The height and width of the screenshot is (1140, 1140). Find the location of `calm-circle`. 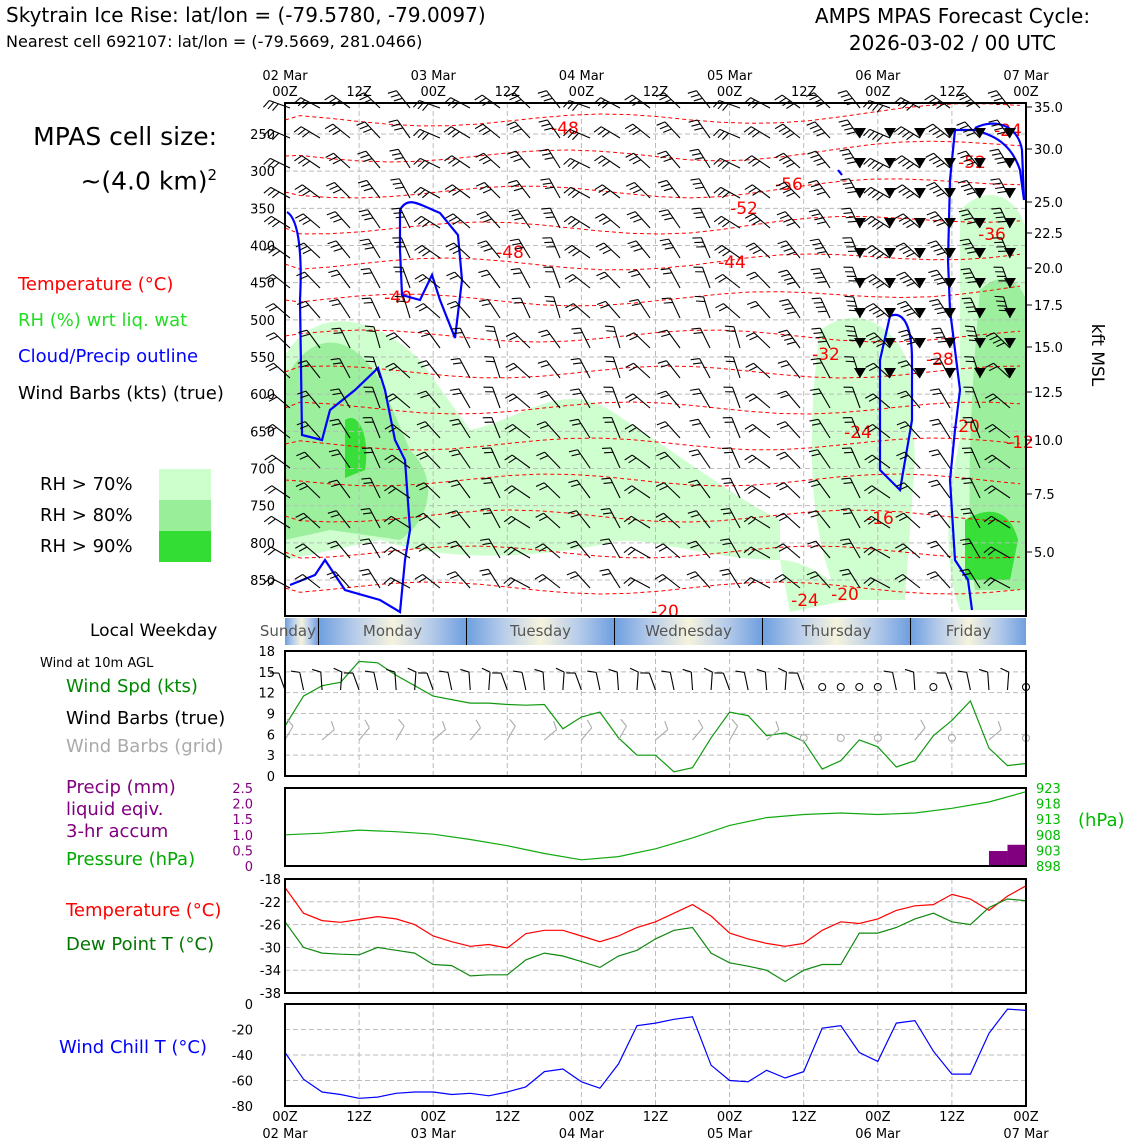

calm-circle is located at coordinates (840, 687).